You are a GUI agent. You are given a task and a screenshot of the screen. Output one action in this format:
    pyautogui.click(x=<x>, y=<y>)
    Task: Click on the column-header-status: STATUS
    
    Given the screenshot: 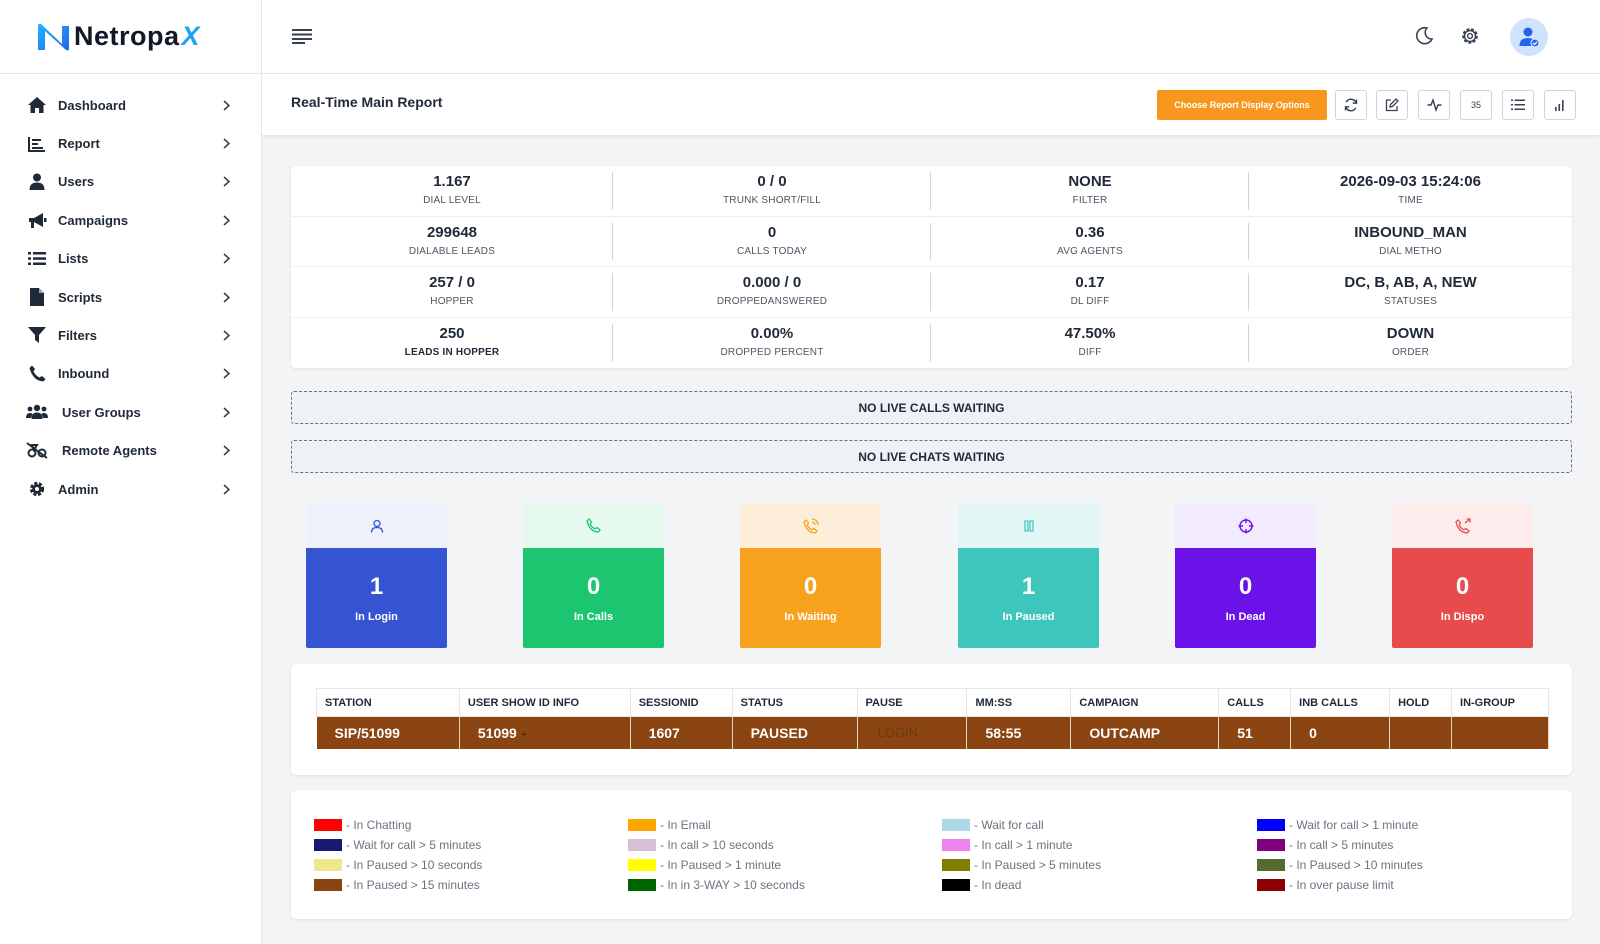 What is the action you would take?
    pyautogui.click(x=794, y=702)
    